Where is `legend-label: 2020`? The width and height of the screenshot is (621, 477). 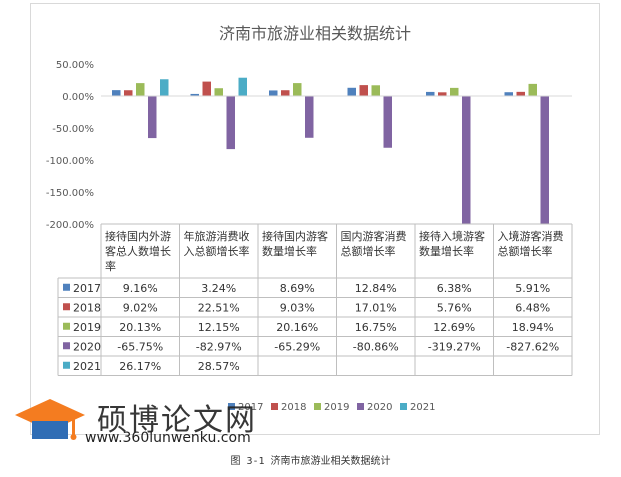 legend-label: 2020 is located at coordinates (379, 407).